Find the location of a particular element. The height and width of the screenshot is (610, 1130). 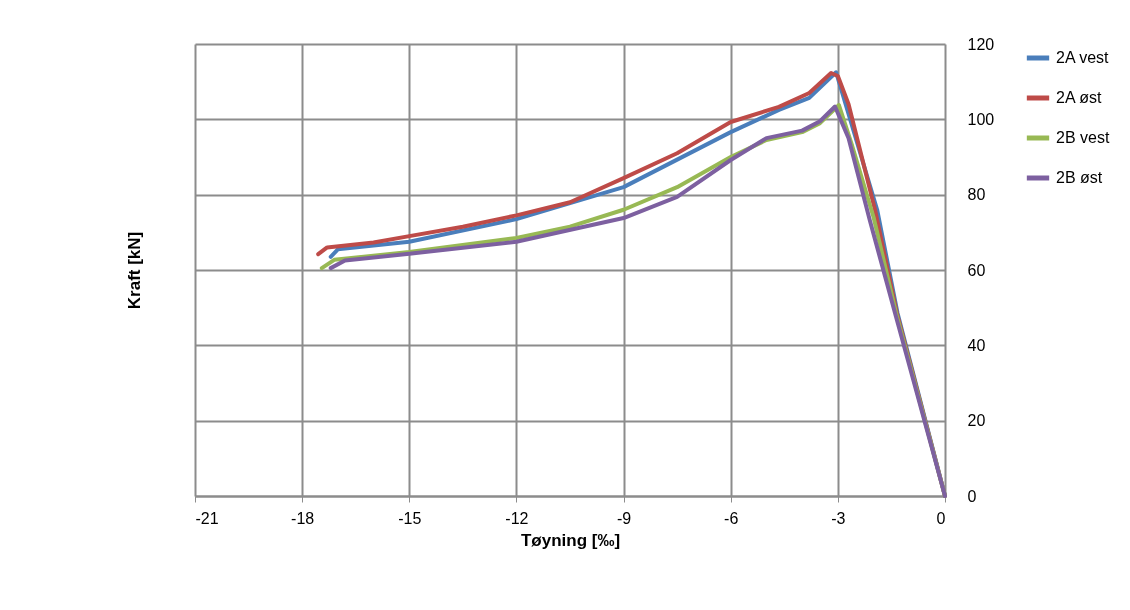

y-tick-label: 100 is located at coordinates (981, 119).